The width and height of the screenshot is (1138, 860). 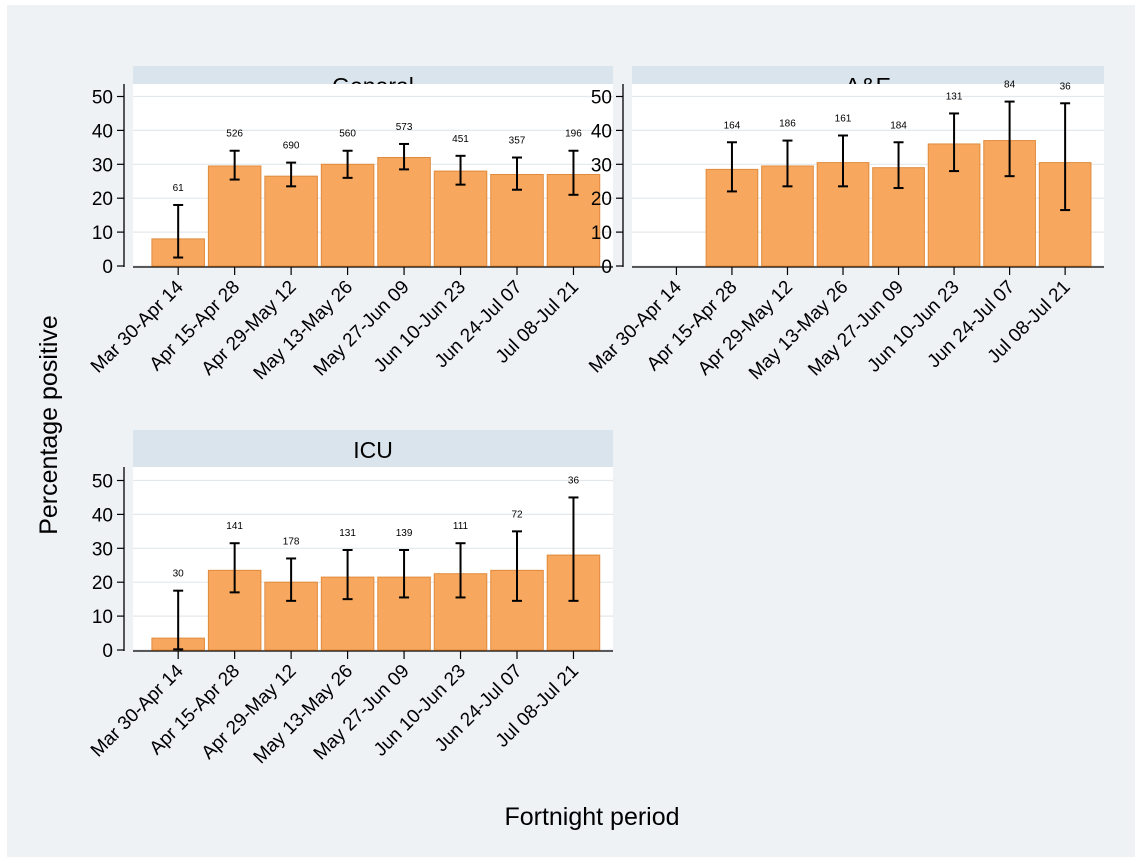 What do you see at coordinates (291, 146) in the screenshot?
I see `count-label: 690` at bounding box center [291, 146].